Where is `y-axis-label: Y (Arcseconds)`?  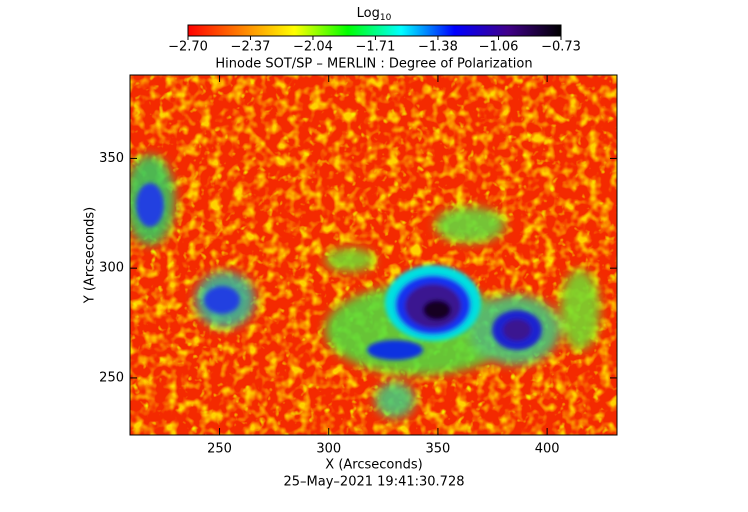
y-axis-label: Y (Arcseconds) is located at coordinates (90, 255).